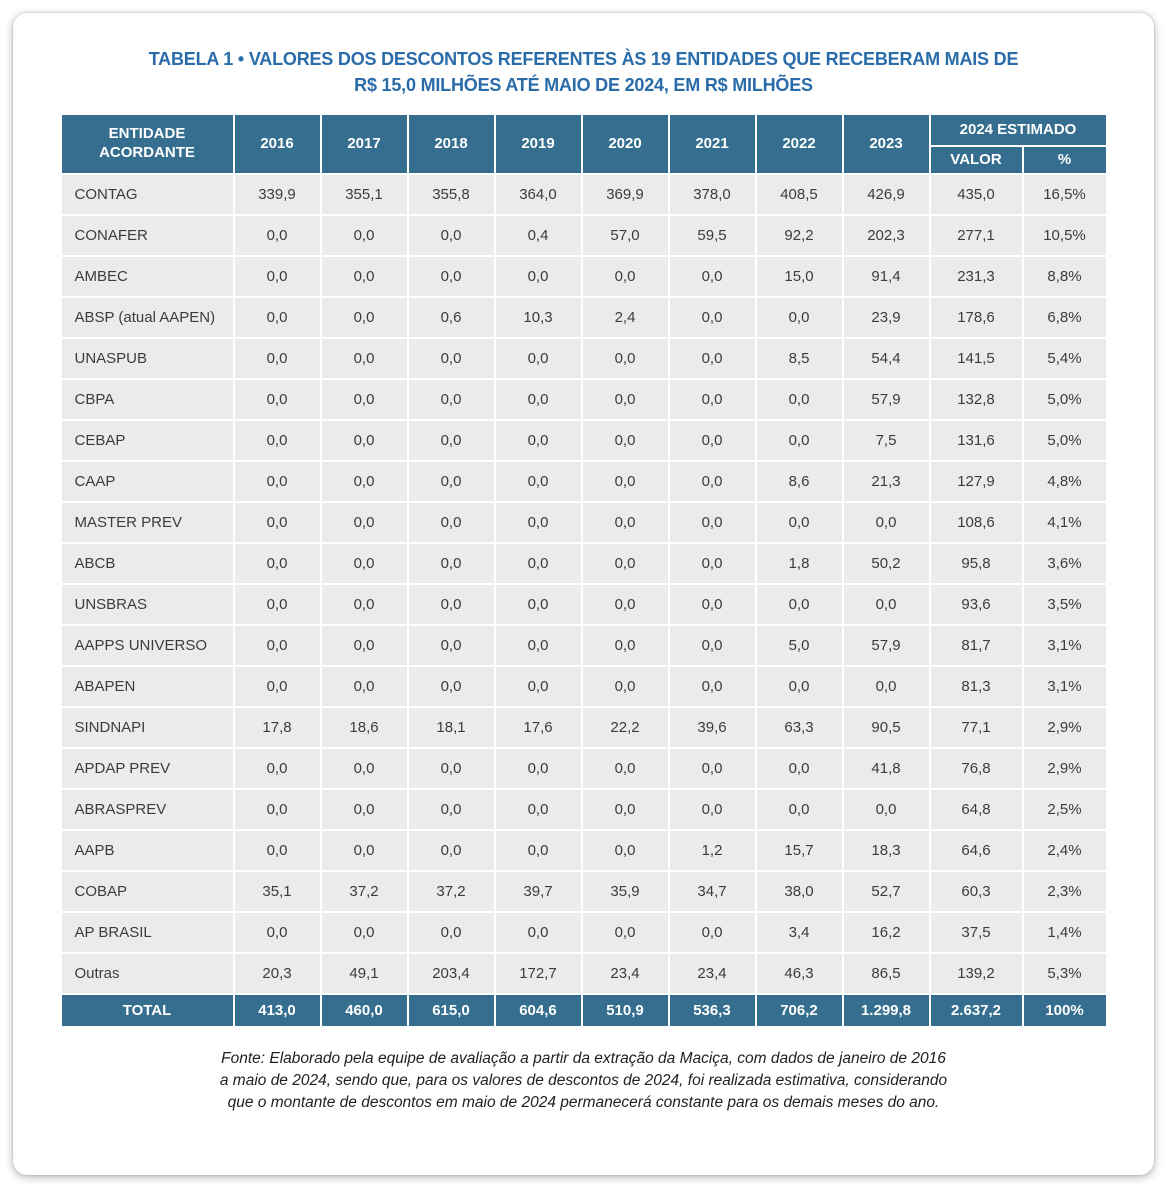  I want to click on value-cell: 8,6, so click(799, 482).